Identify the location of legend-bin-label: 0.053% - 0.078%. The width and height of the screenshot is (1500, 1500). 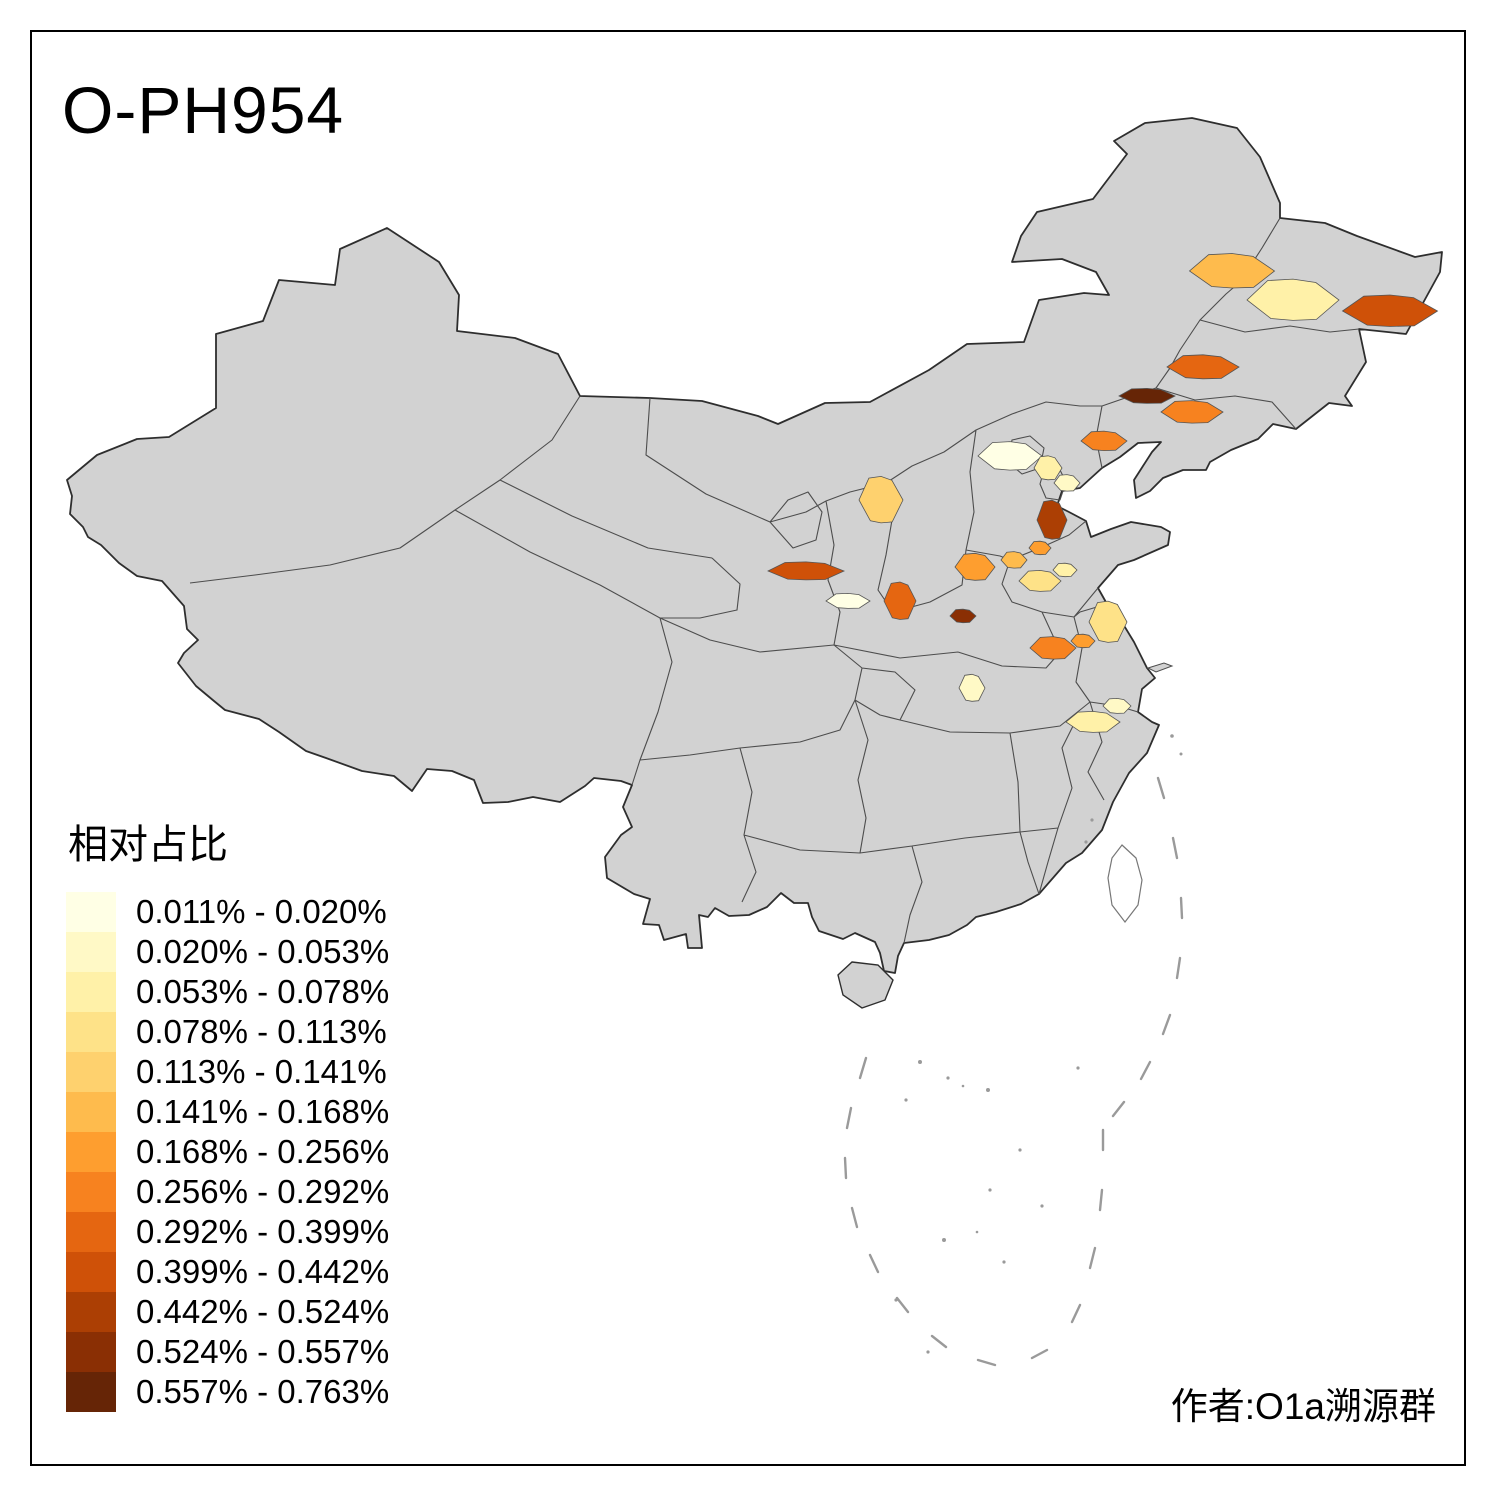
(263, 991).